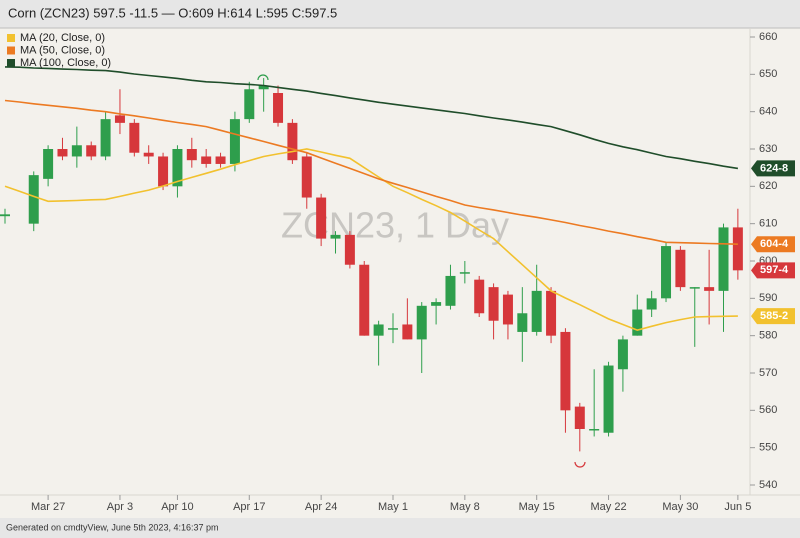  I want to click on x-tick-label: May 1, so click(393, 507).